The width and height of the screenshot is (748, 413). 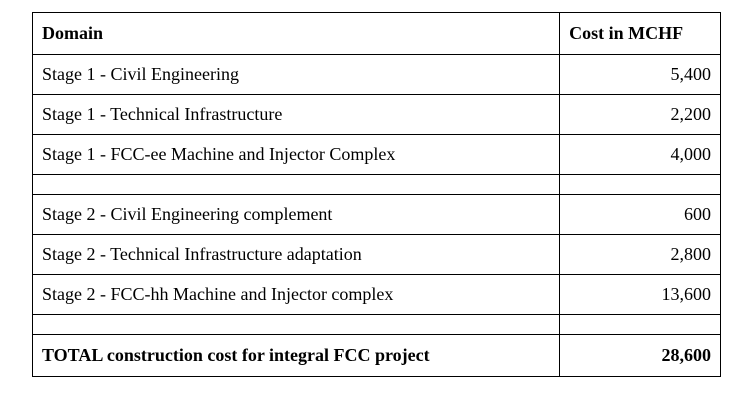 What do you see at coordinates (296, 214) in the screenshot?
I see `domain-cell: Stage 2 - Civil Engineering complement` at bounding box center [296, 214].